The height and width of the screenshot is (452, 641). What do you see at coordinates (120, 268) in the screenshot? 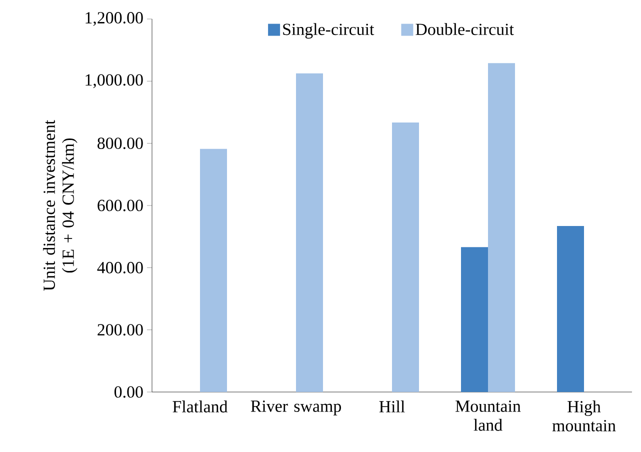
I see `y-tick-label: 400.00` at bounding box center [120, 268].